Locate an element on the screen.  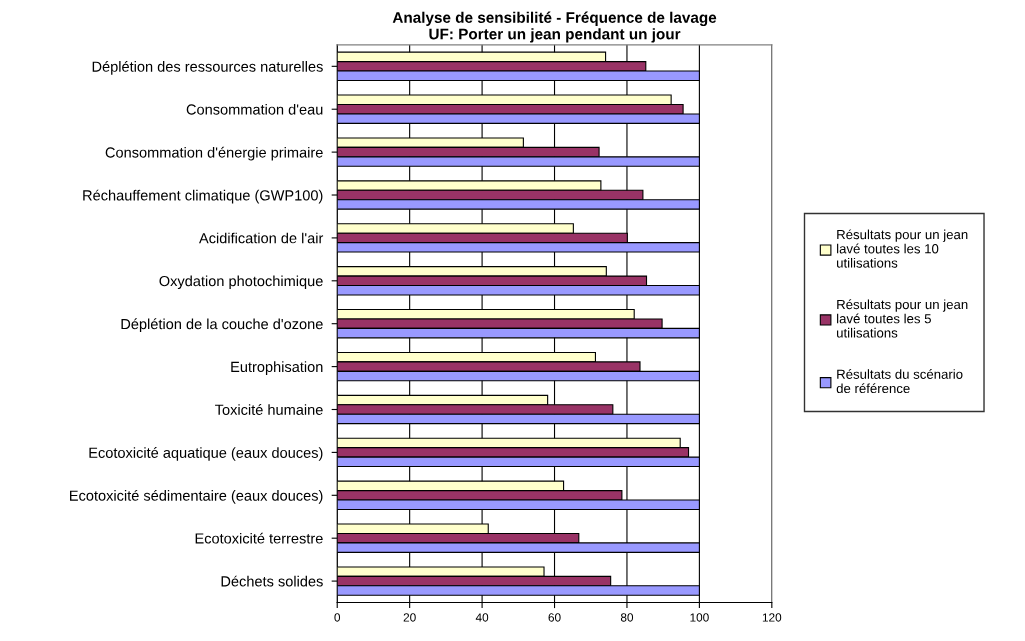
chart-title: Analyse de sensibilité - Fréquence de lavage UF: Porter un jean pendant un jour is located at coordinates (554, 27).